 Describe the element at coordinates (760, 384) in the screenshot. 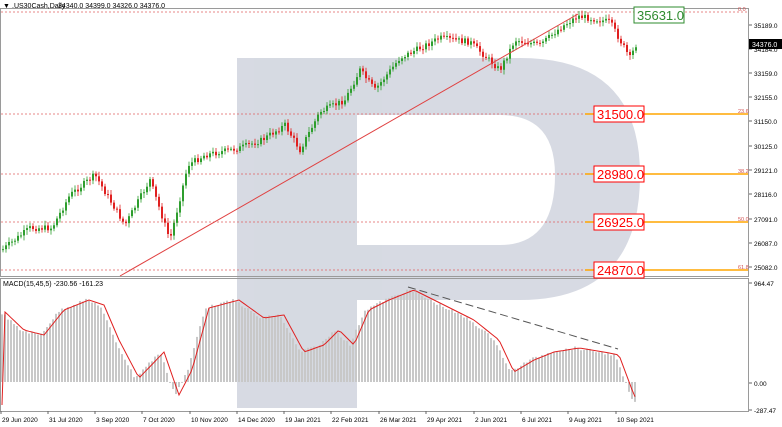

I see `macd-tick-label: 0.00` at that location.